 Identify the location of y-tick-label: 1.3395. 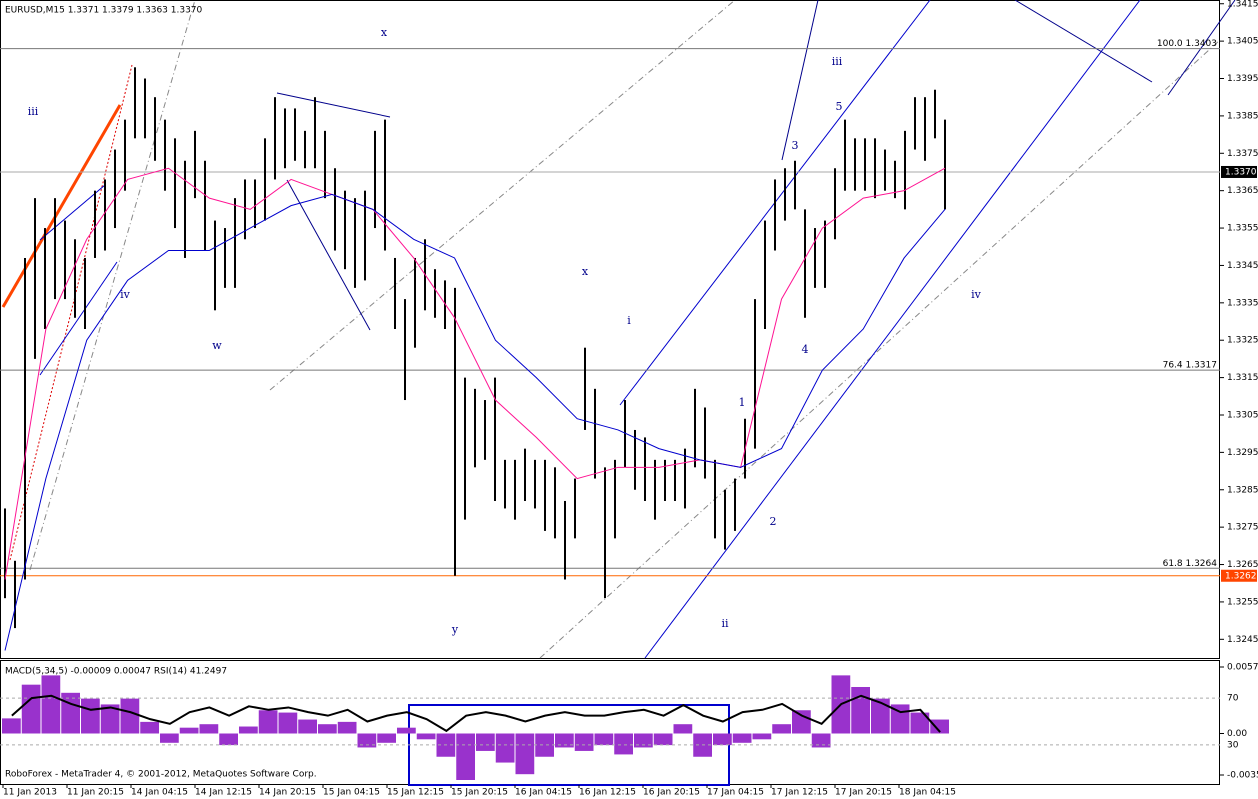
(1242, 79).